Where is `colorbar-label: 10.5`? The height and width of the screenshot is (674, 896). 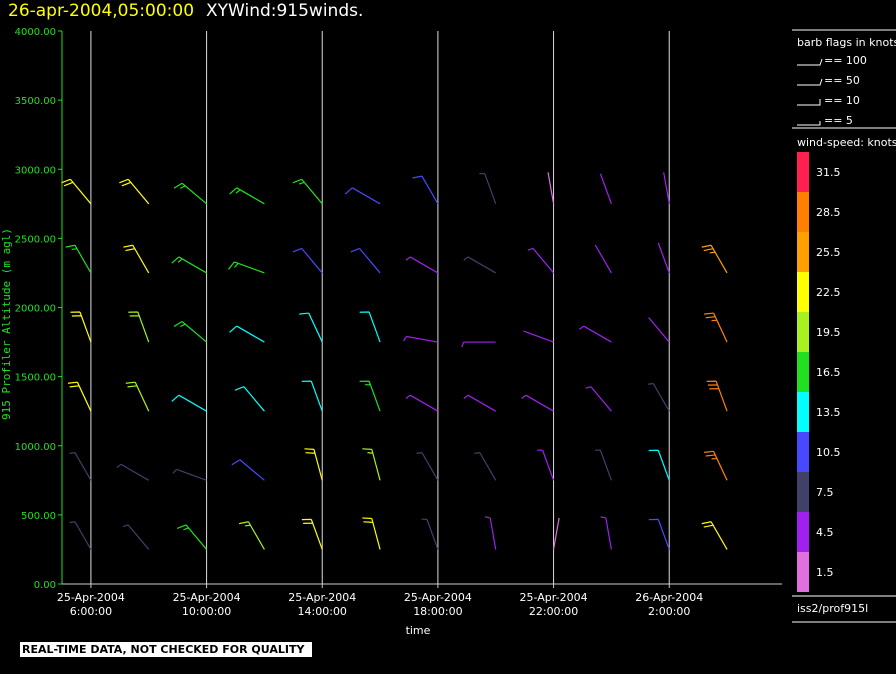 colorbar-label: 10.5 is located at coordinates (828, 452).